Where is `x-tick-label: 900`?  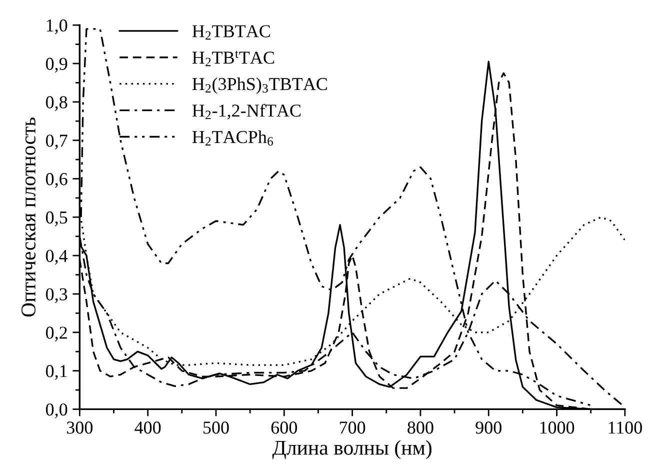
x-tick-label: 900 is located at coordinates (489, 428).